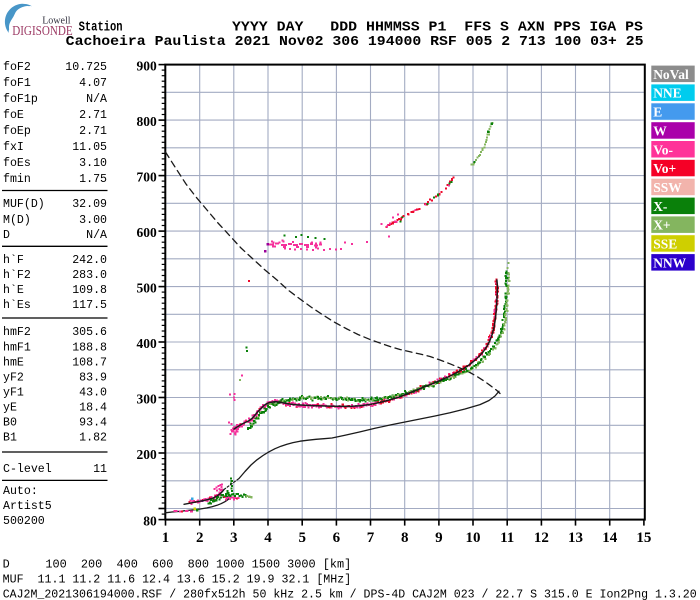 The width and height of the screenshot is (700, 600). Describe the element at coordinates (13, 260) in the screenshot. I see `svg-text: h`F` at that location.